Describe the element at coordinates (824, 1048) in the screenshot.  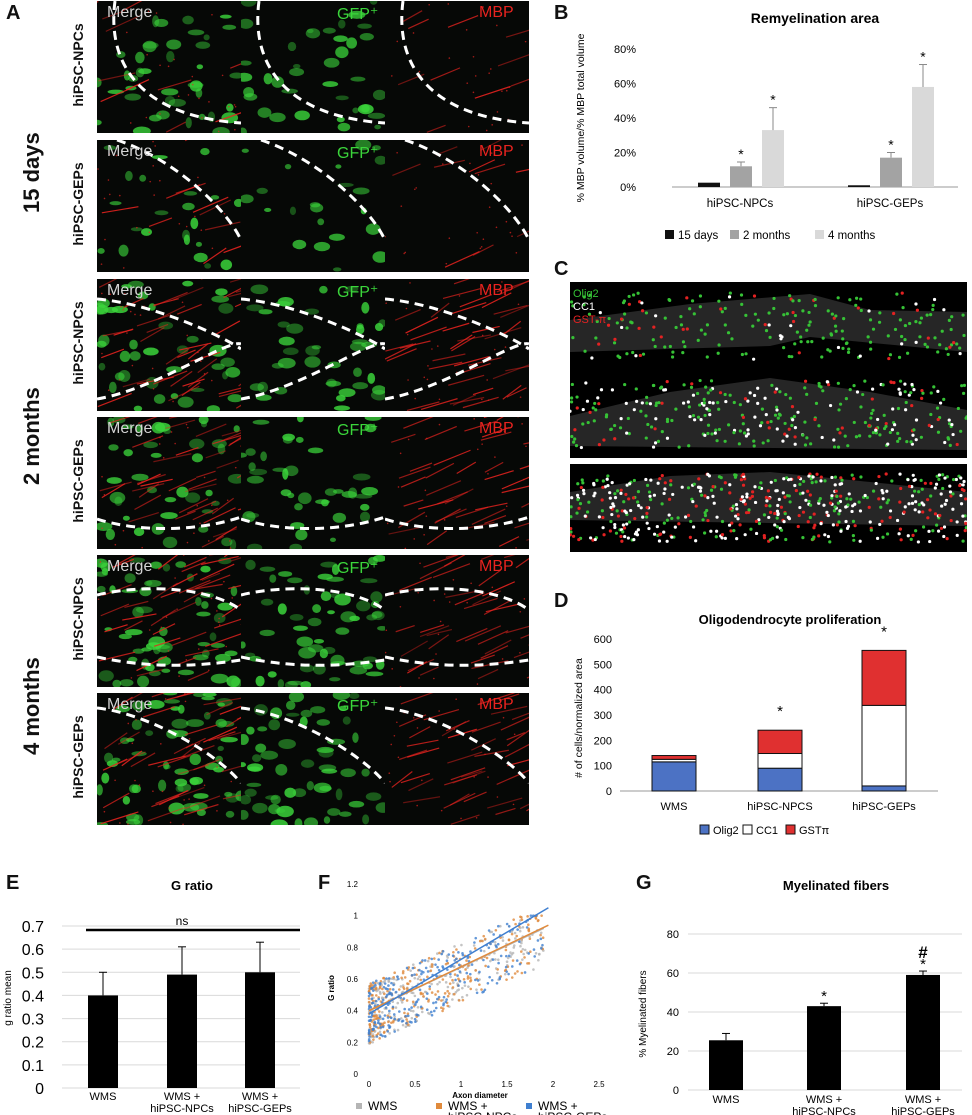
I see `bar` at that location.